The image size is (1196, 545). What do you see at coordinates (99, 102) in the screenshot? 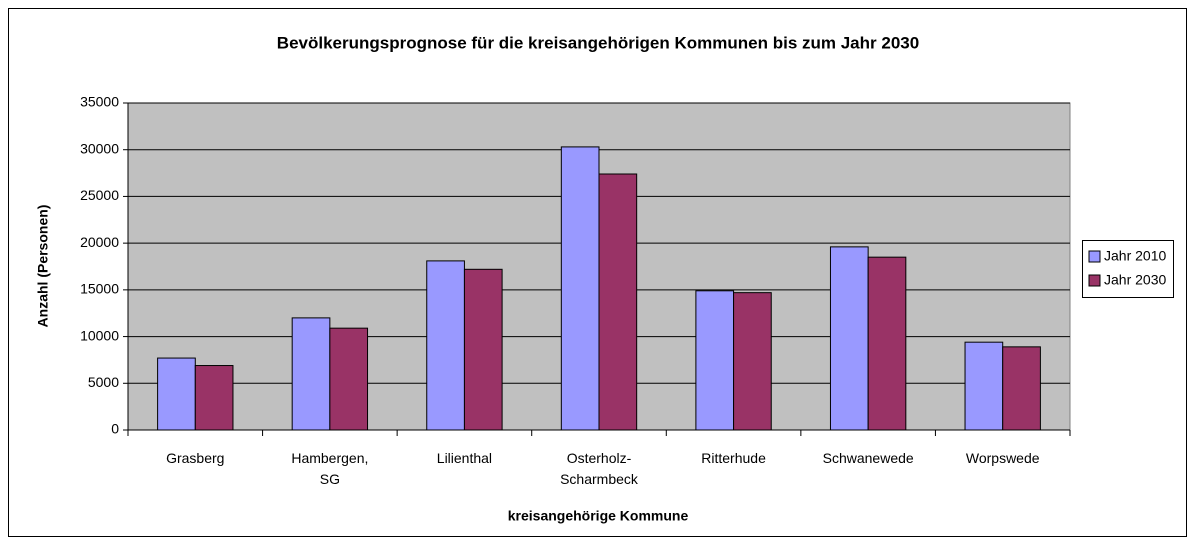
I see `y-tick-label: 35000` at bounding box center [99, 102].